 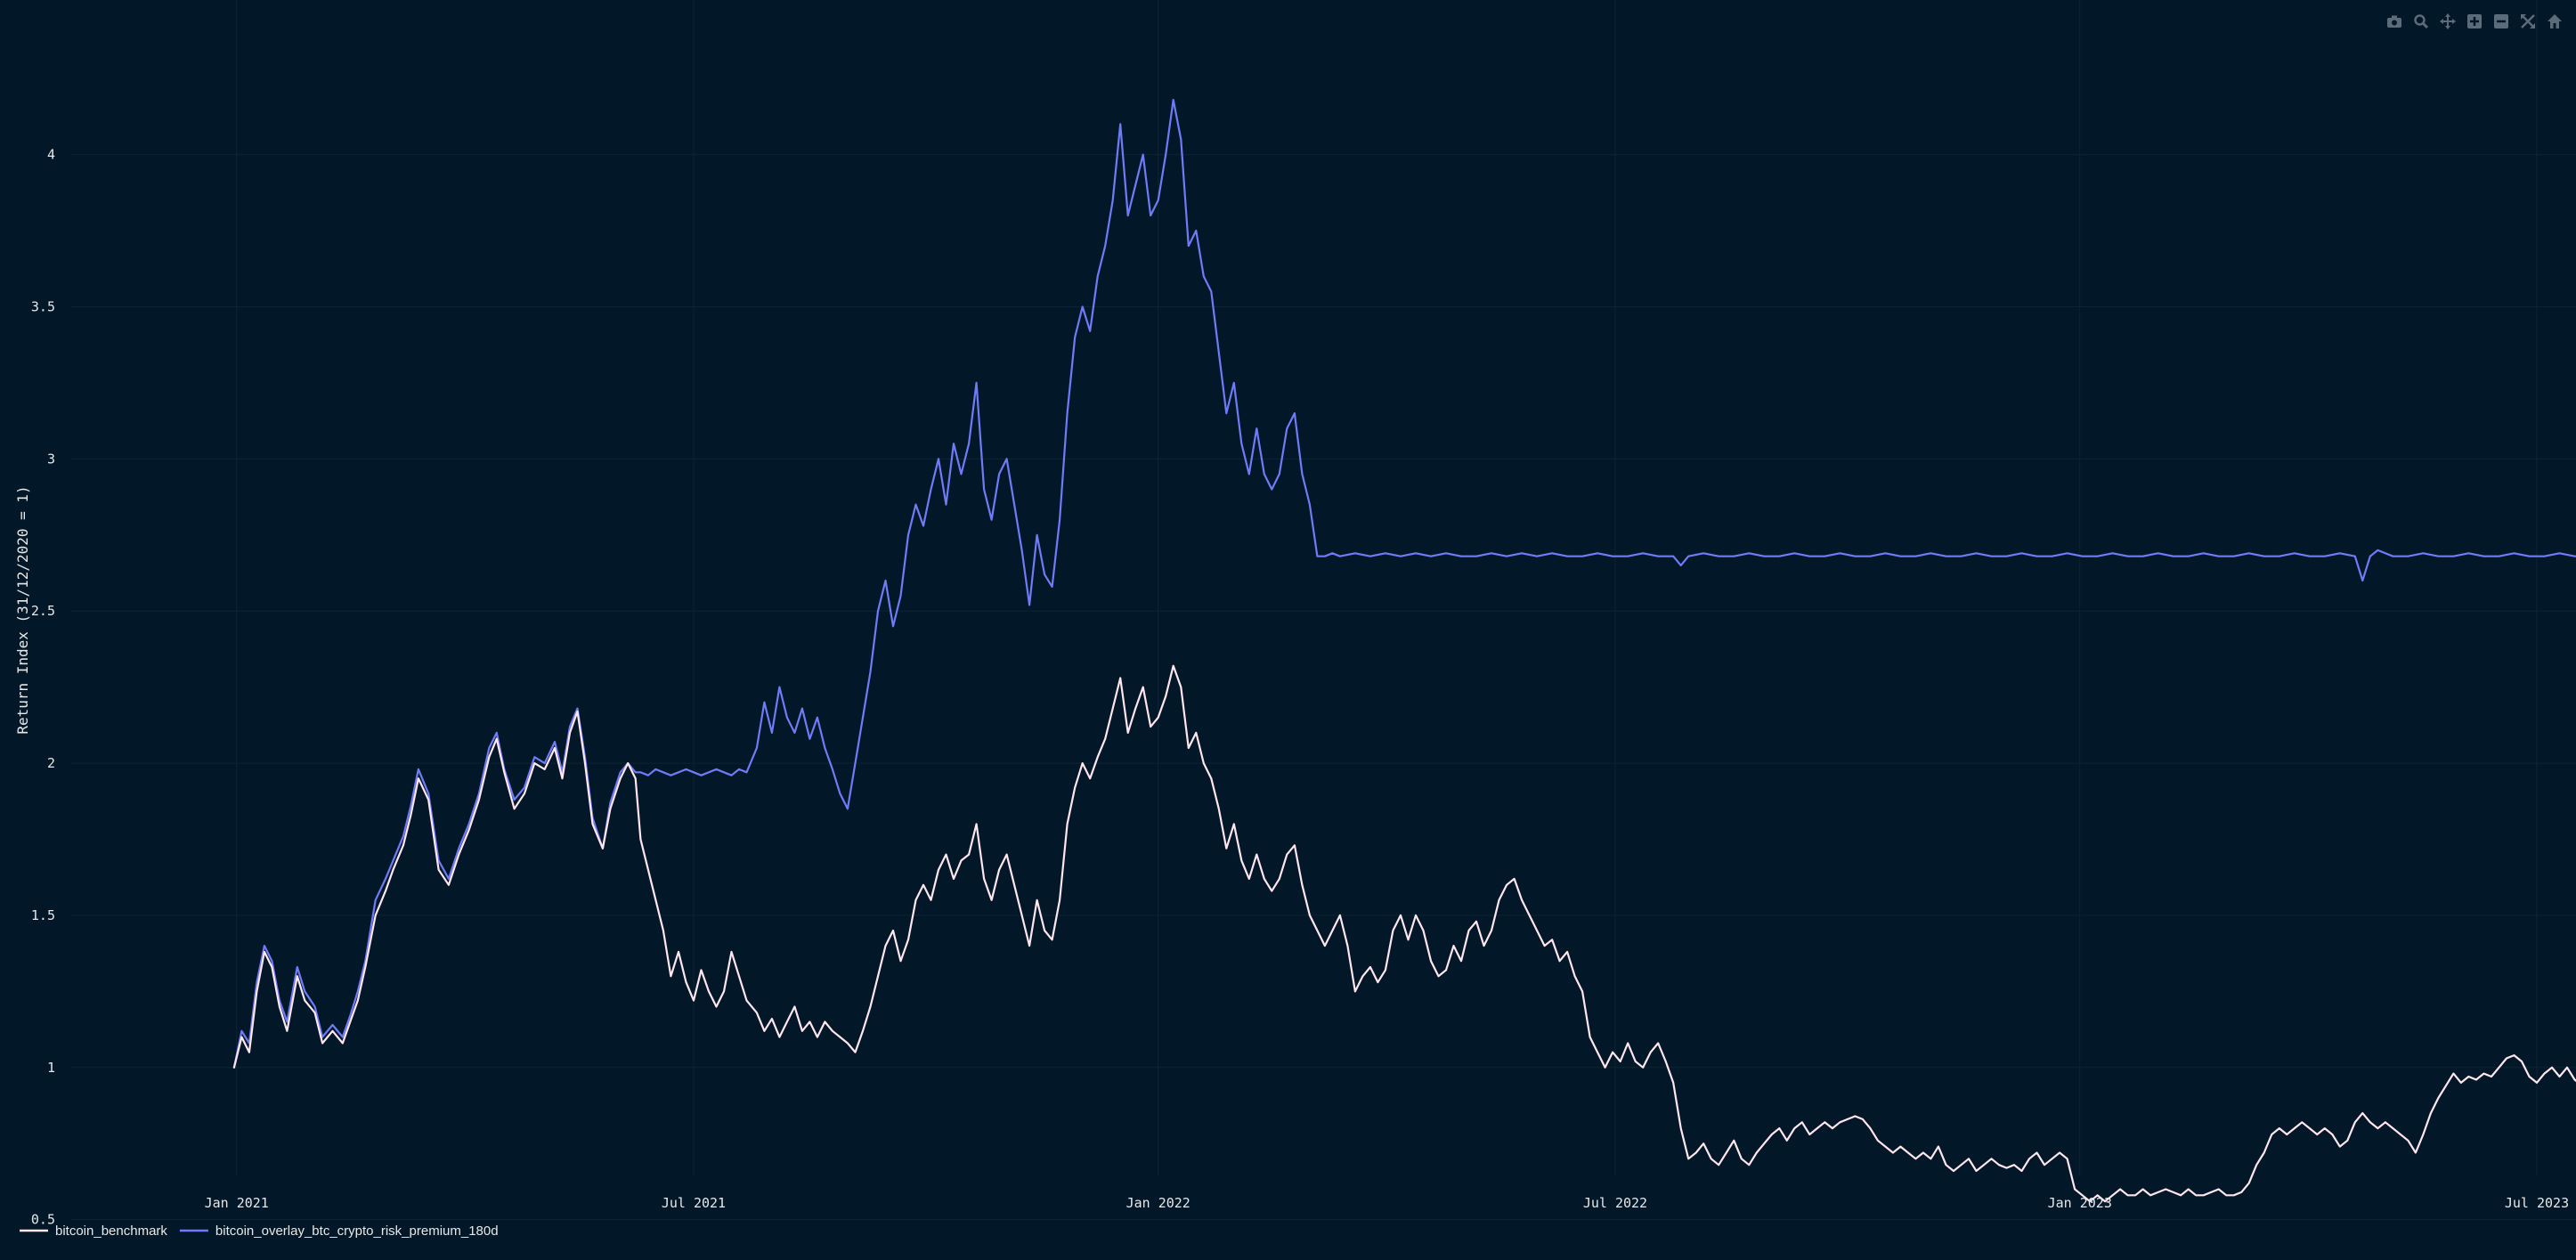 I want to click on y-tick-label: 2, so click(x=51, y=763).